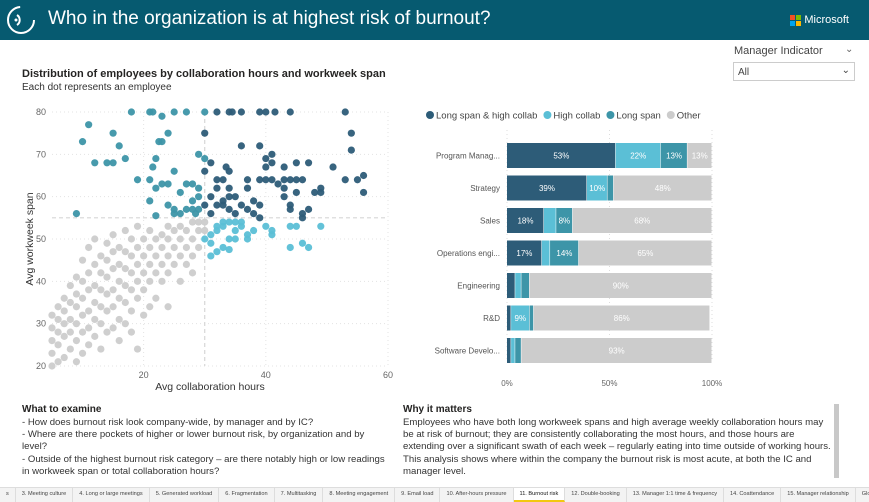 The image size is (869, 502). What do you see at coordinates (753, 495) in the screenshot?
I see `page-tab: 14. Coattendance` at bounding box center [753, 495].